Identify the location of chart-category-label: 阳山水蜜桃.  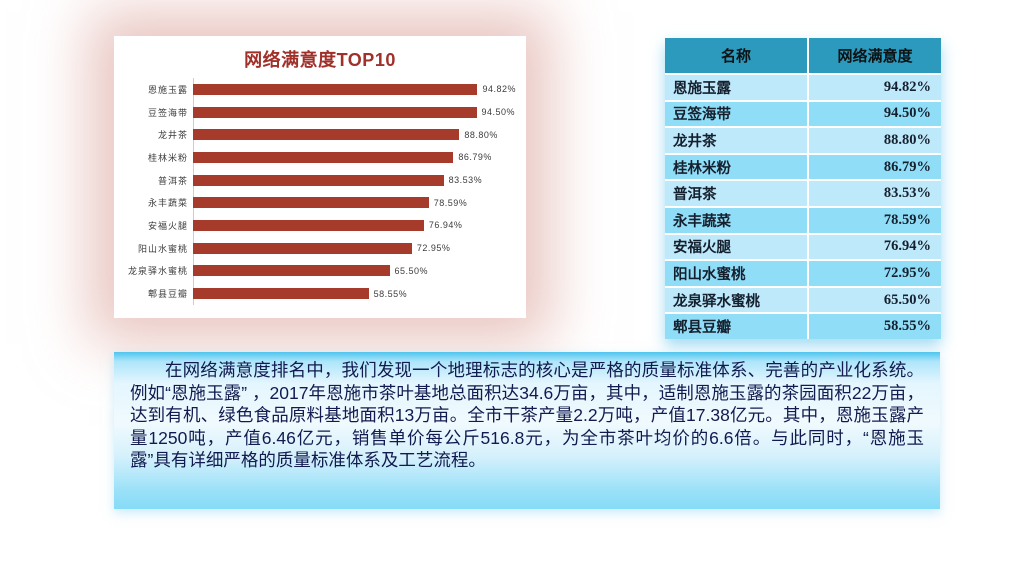
(162, 248).